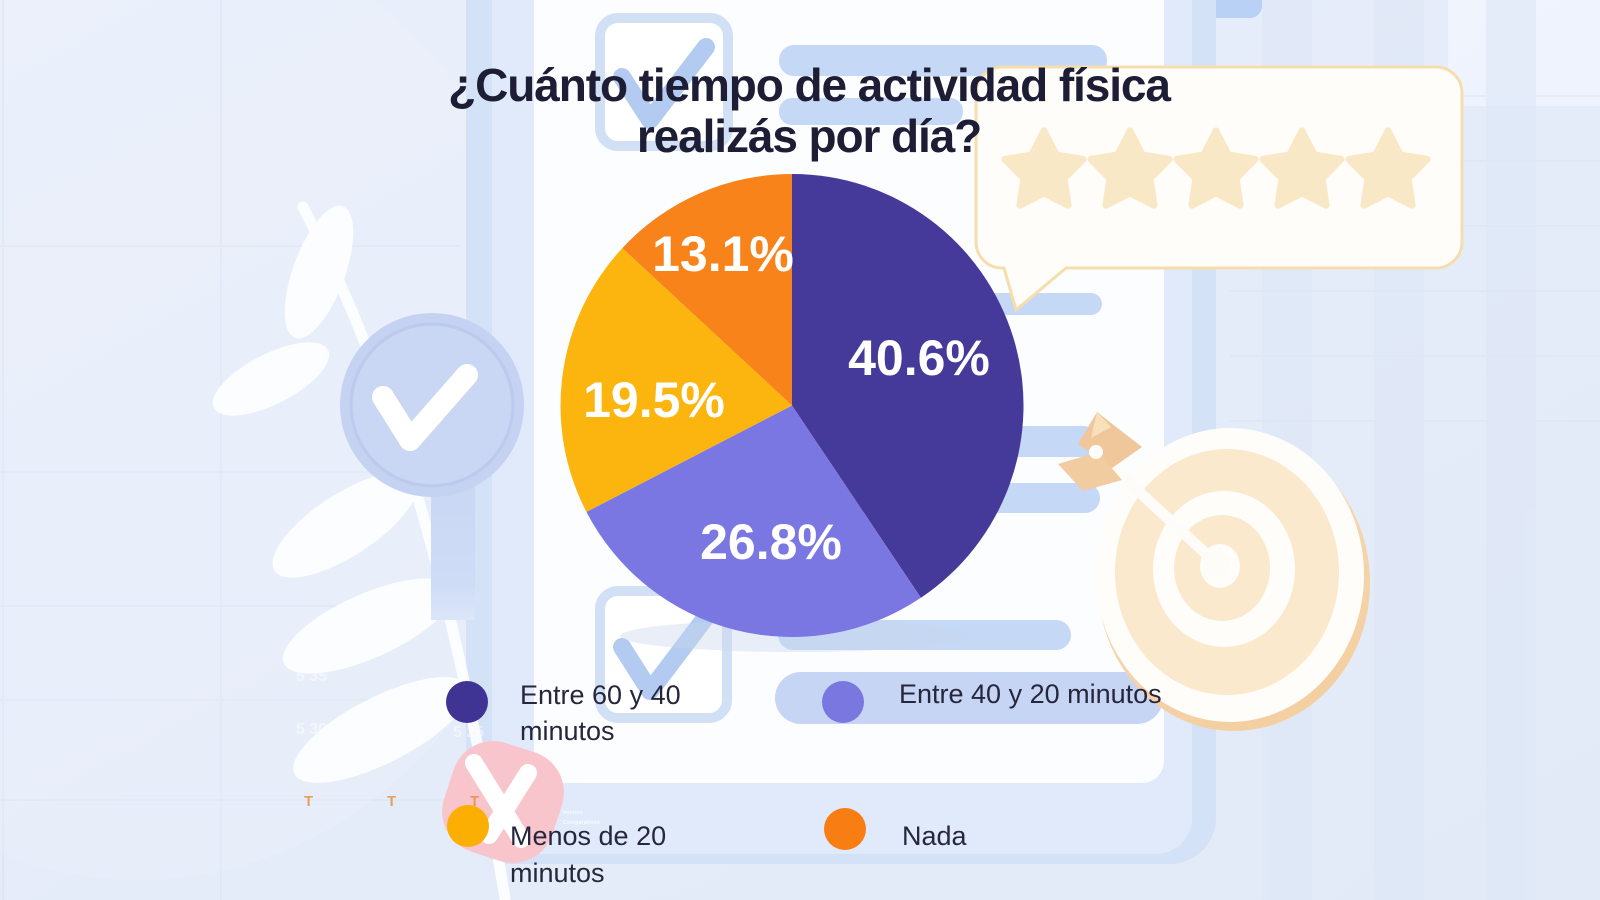  Describe the element at coordinates (581, 823) in the screenshot. I see `svg-text: Comparativos` at that location.